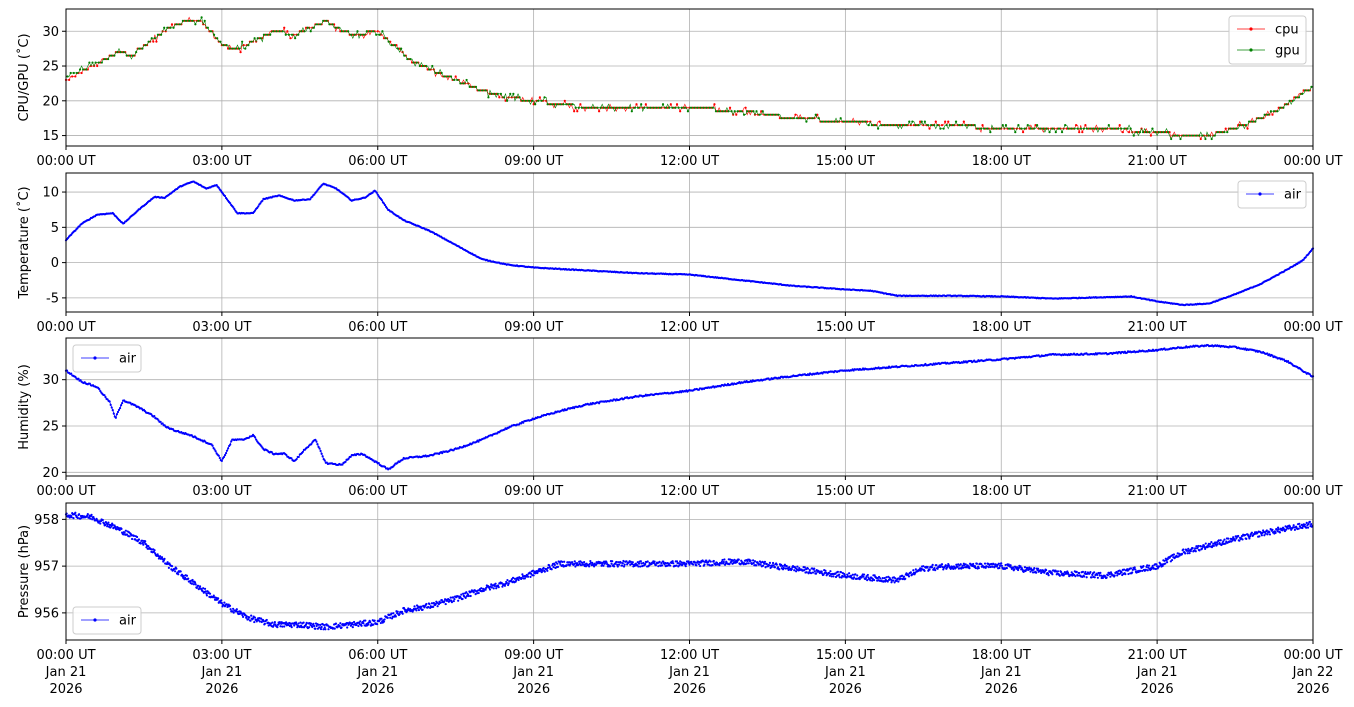  I want to click on legend: air, so click(107, 358).